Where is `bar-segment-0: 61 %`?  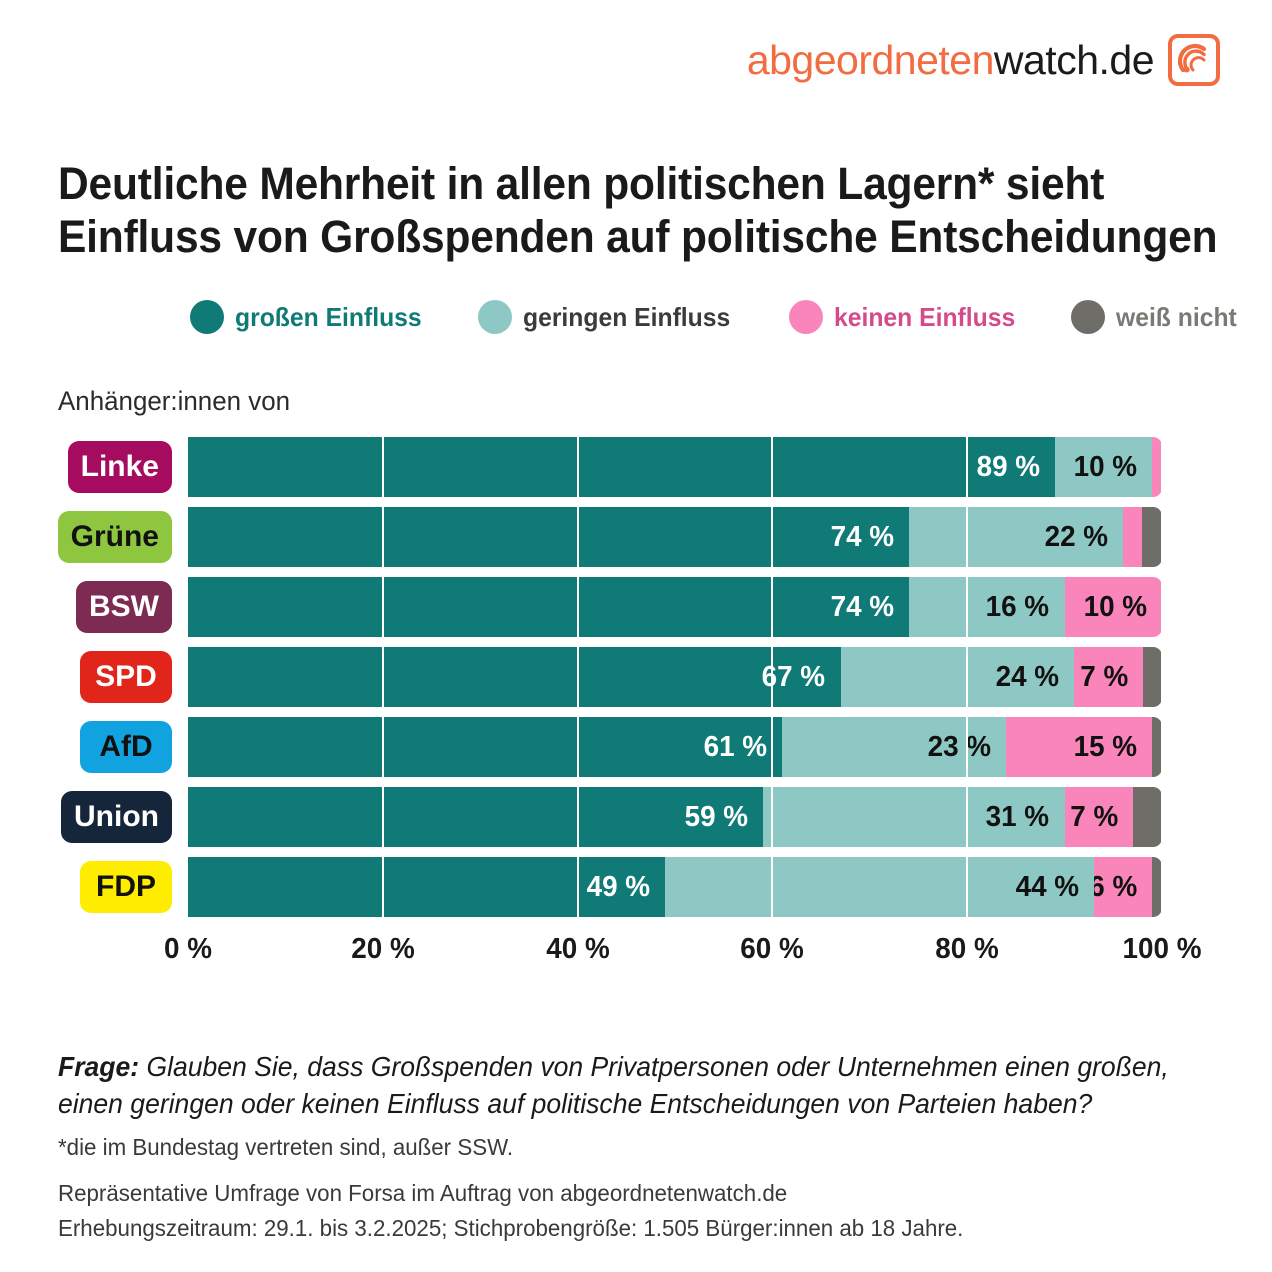 bar-segment-0: 61 % is located at coordinates (485, 747).